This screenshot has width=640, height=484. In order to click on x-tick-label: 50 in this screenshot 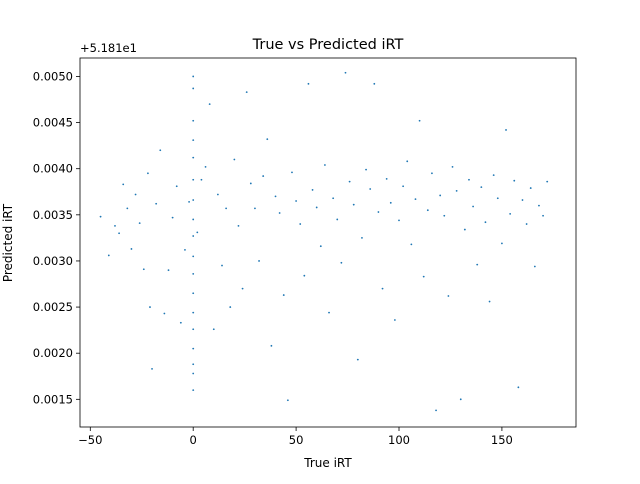, I will do `click(296, 440)`.